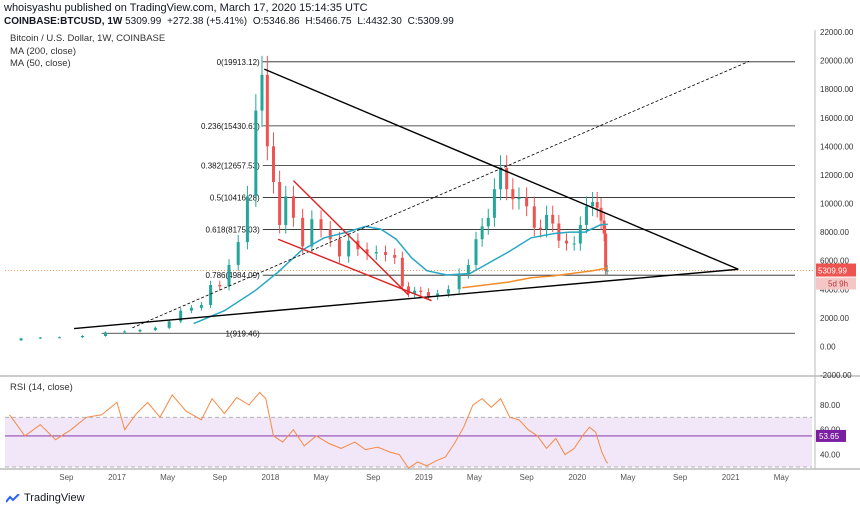  Describe the element at coordinates (424, 477) in the screenshot. I see `time-axis-tick-label: 2019` at that location.